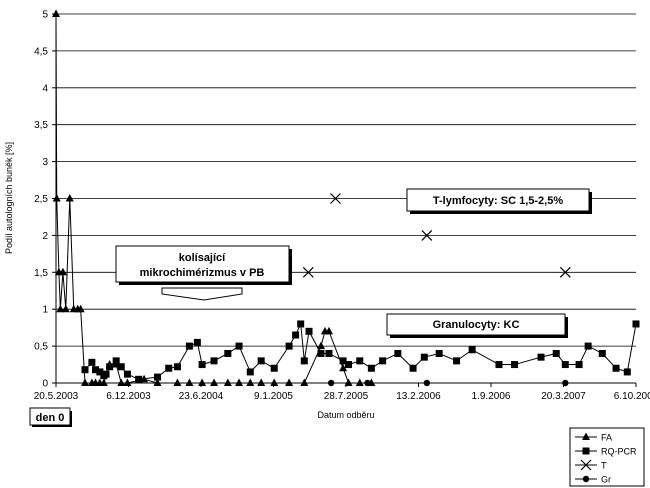  What do you see at coordinates (9, 198) in the screenshot?
I see `y-axis-label: Podíl autologních buněk [%]` at bounding box center [9, 198].